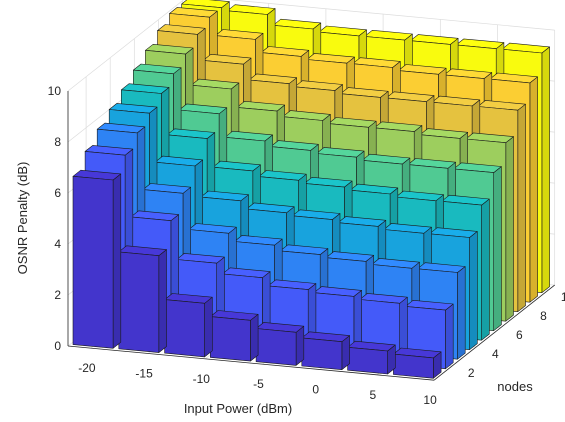  Describe the element at coordinates (515, 386) in the screenshot. I see `y-axis-label: nodes` at that location.